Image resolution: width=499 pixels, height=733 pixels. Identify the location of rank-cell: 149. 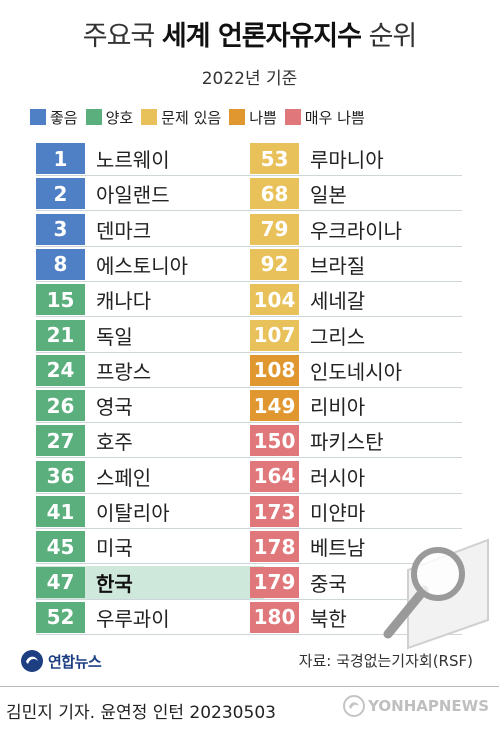
(274, 406).